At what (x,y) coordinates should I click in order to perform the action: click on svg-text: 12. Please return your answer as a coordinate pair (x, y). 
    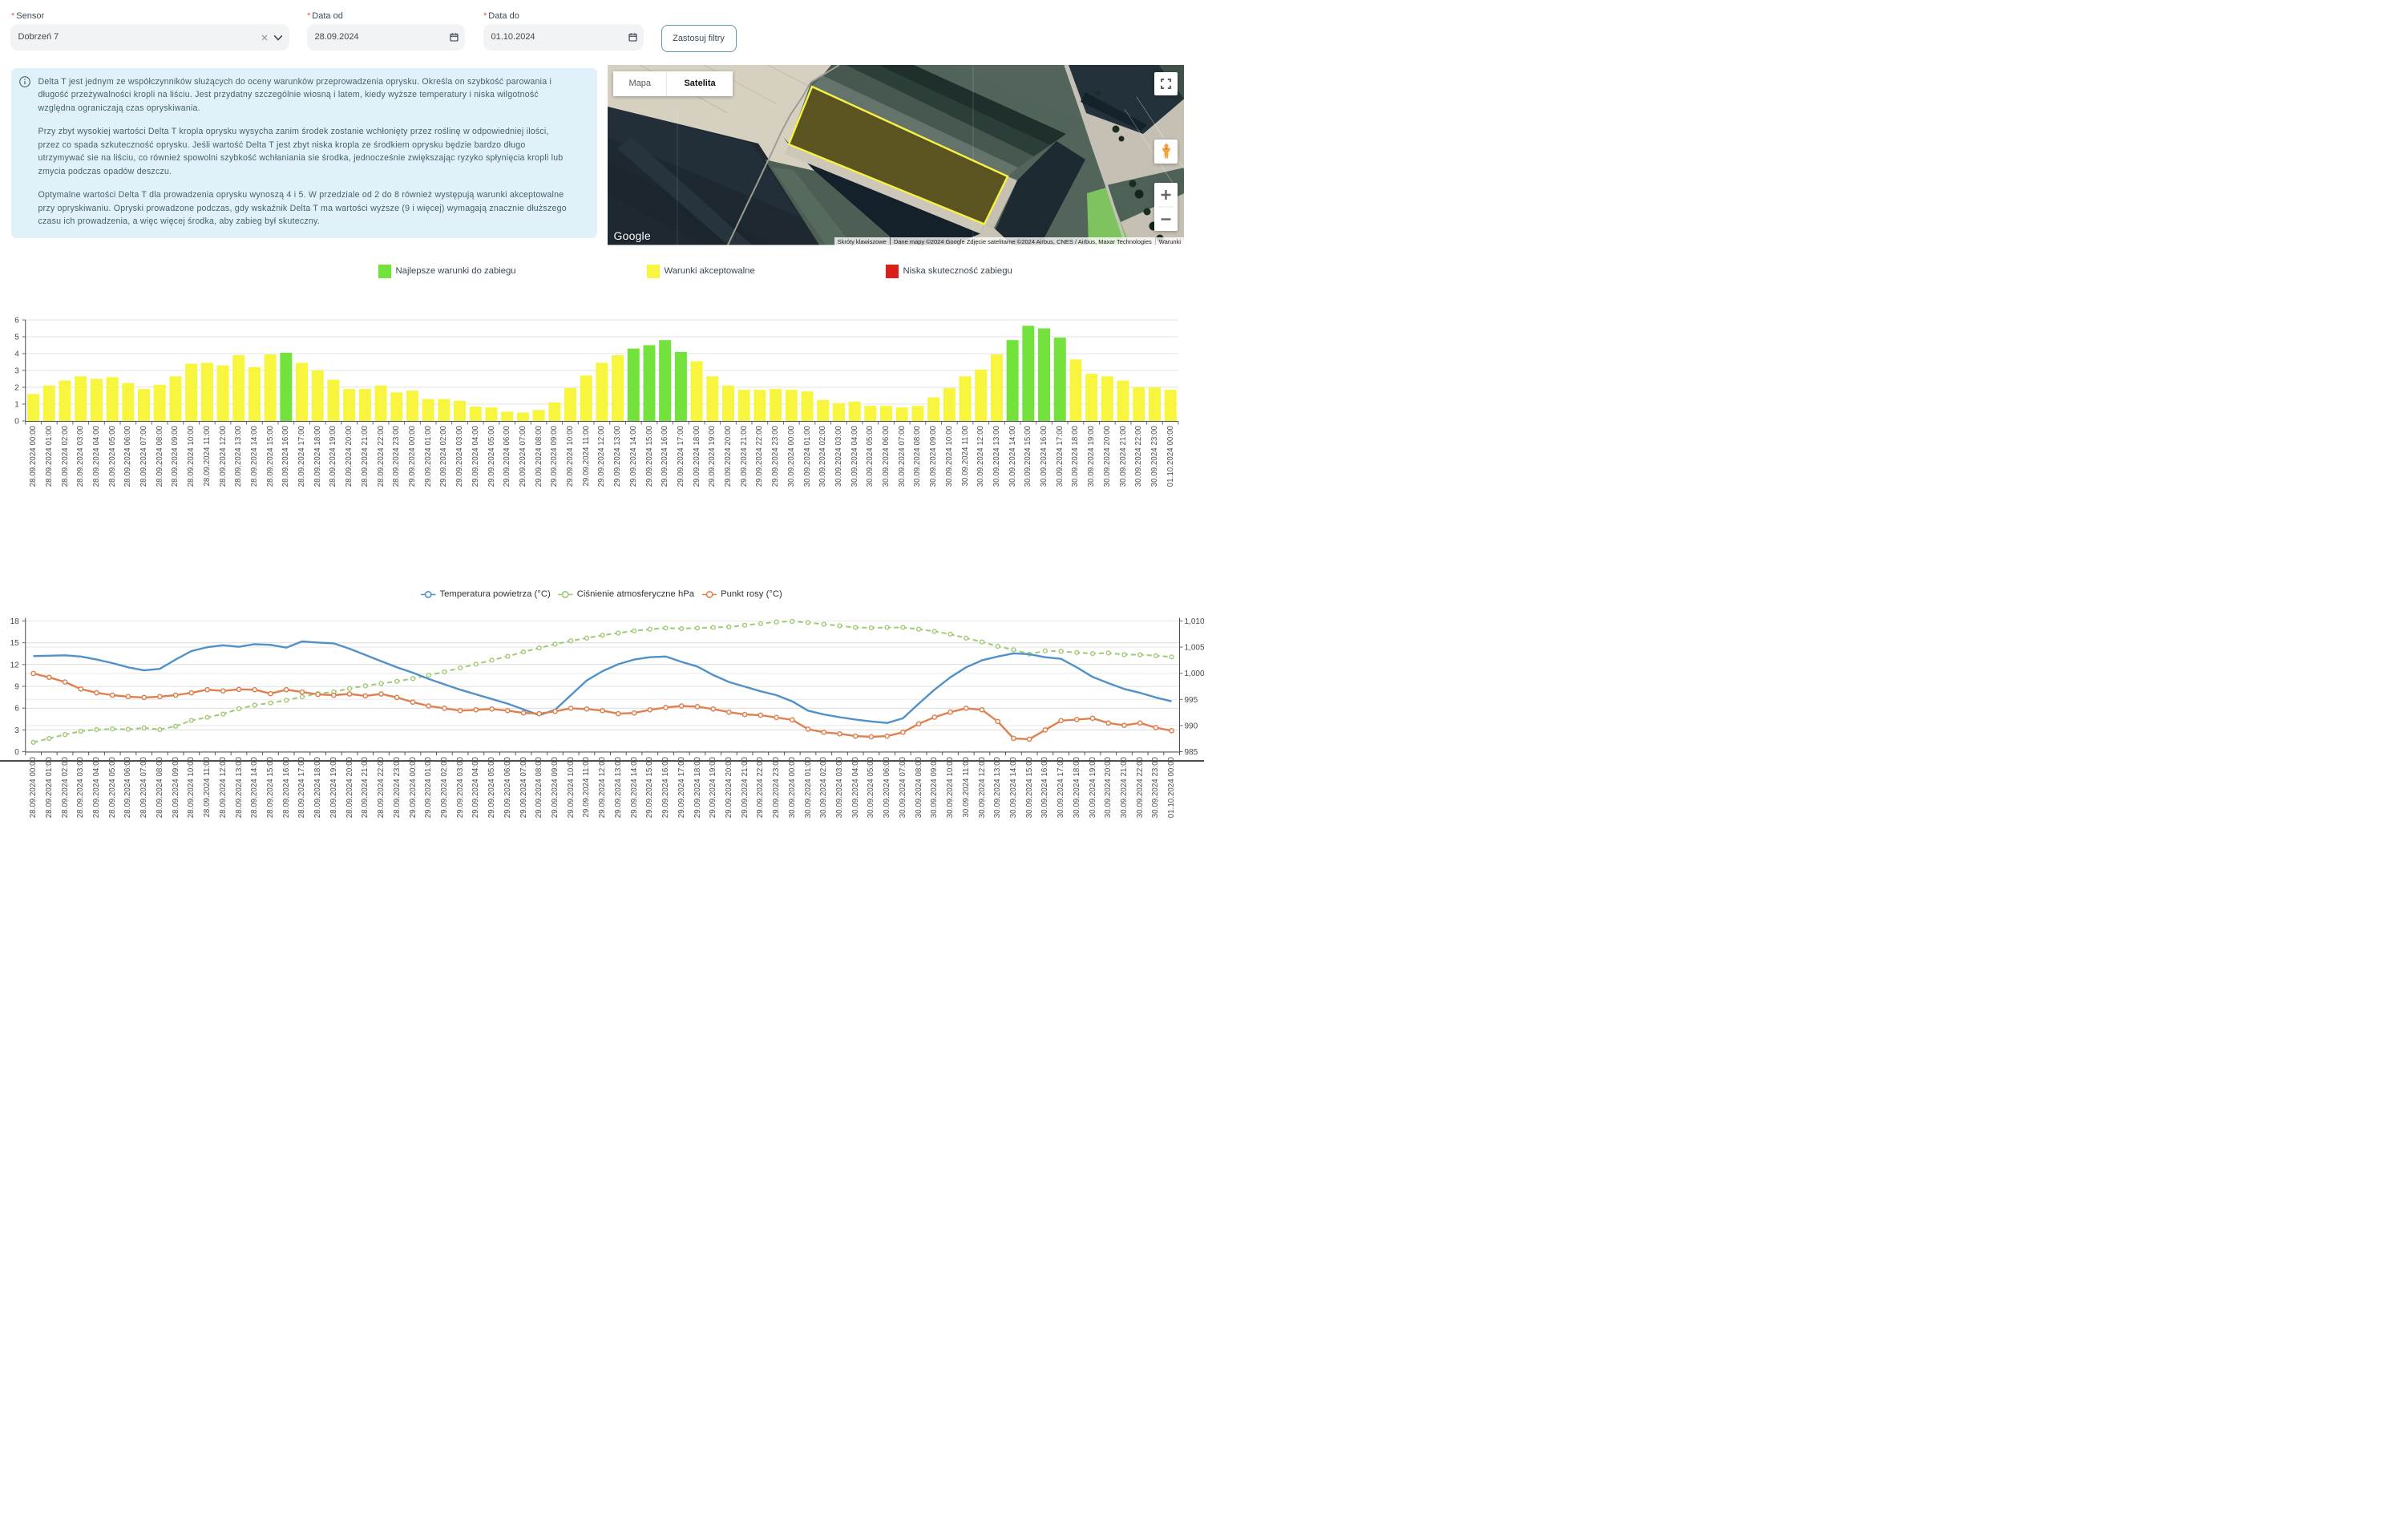
    Looking at the image, I should click on (15, 665).